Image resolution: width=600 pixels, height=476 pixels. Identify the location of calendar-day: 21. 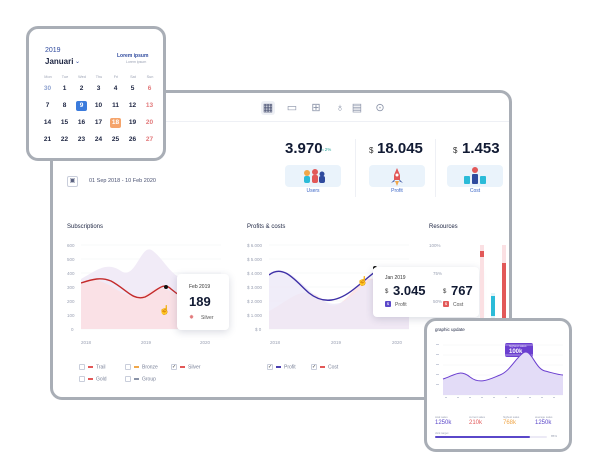
(47, 139).